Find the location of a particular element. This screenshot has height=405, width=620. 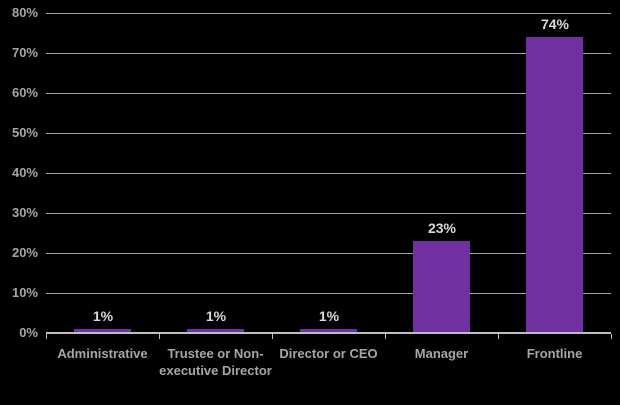

x-axis-category-label: Director or CEO is located at coordinates (328, 353).